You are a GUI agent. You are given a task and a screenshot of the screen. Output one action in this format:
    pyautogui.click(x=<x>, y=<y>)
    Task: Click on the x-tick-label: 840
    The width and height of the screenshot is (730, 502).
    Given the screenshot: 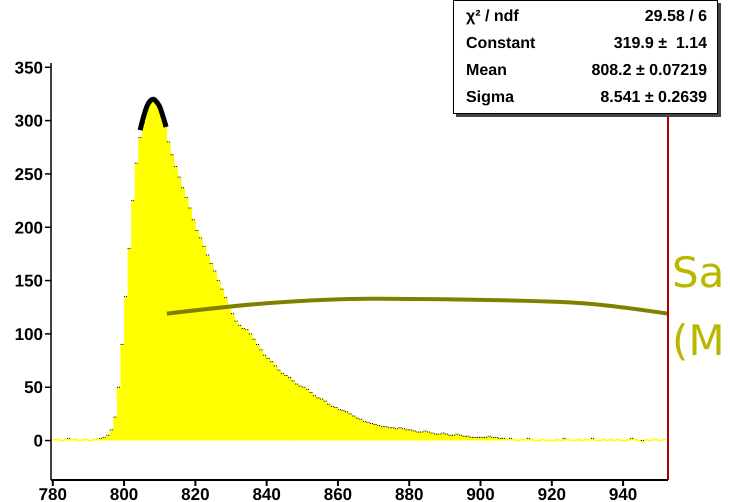 What is the action you would take?
    pyautogui.click(x=266, y=493)
    